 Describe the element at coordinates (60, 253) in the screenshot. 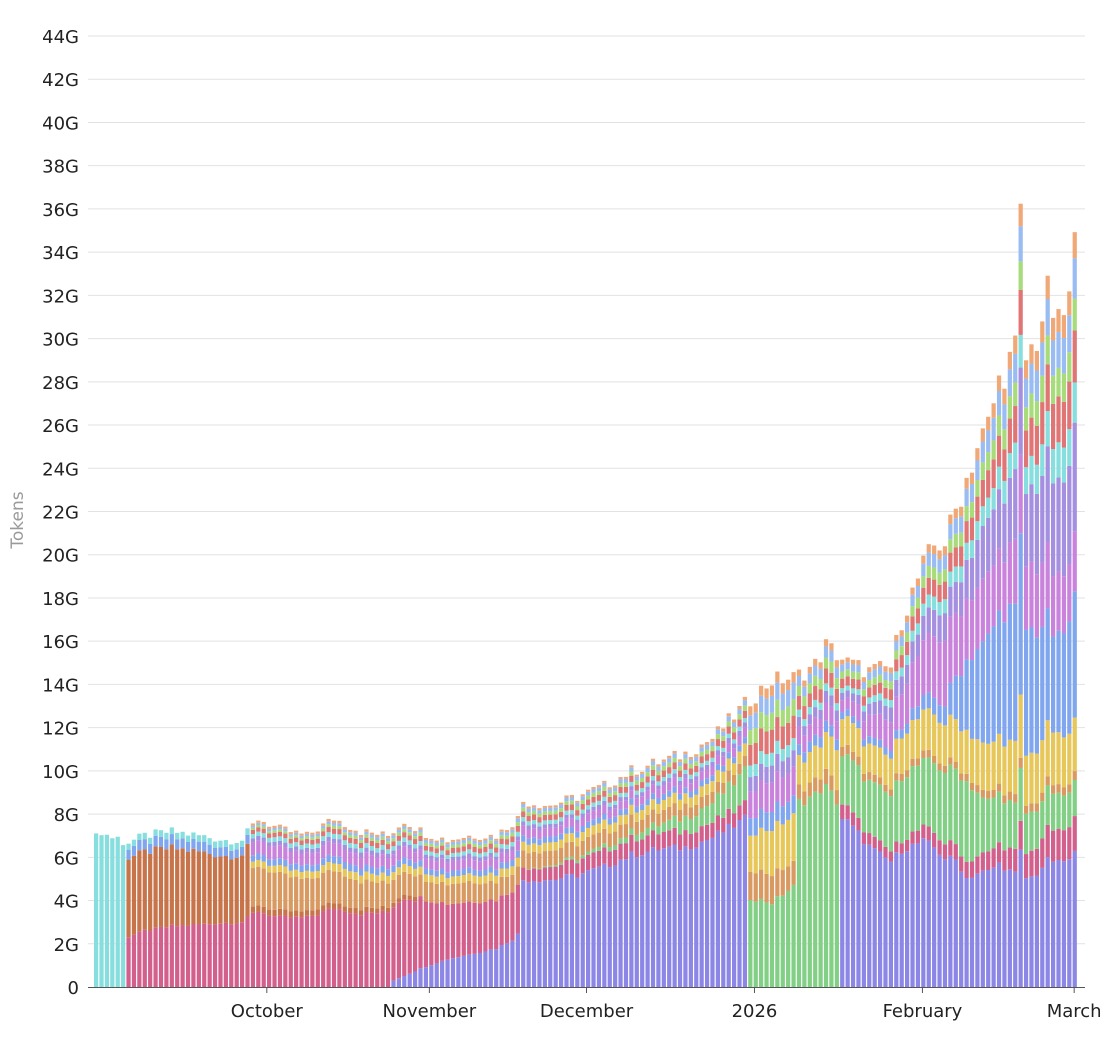

I see `y-tick-label: 34G` at that location.